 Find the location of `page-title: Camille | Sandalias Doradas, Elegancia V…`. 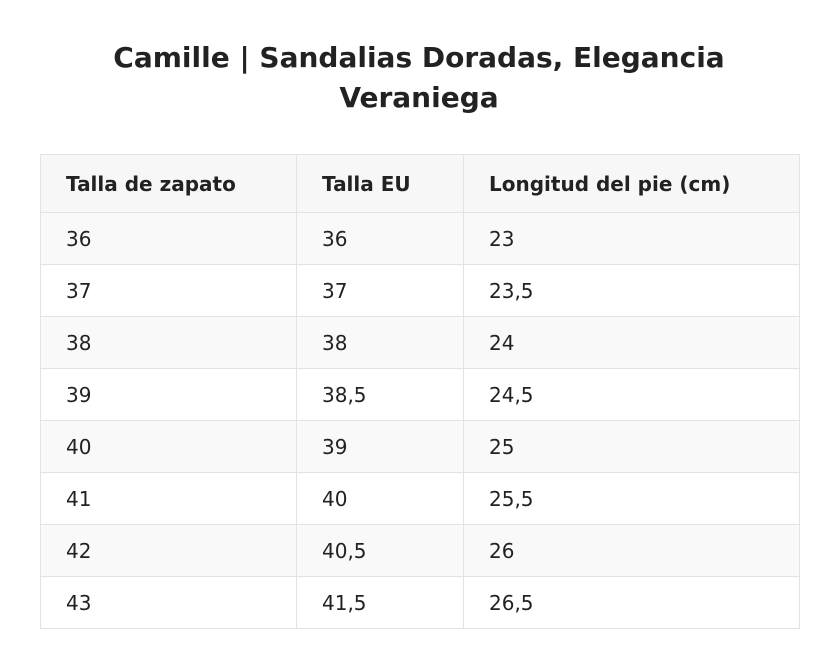

page-title: Camille | Sandalias Doradas, Elegancia V… is located at coordinates (419, 77).